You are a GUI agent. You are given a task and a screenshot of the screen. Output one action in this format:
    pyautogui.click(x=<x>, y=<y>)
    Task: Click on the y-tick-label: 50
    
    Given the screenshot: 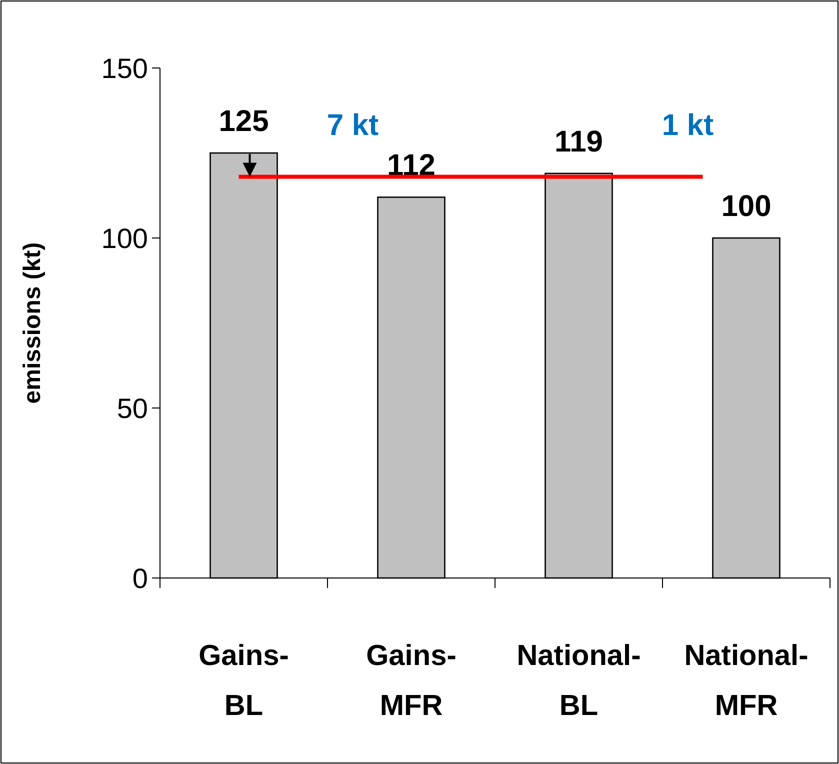 What is the action you would take?
    pyautogui.click(x=132, y=408)
    